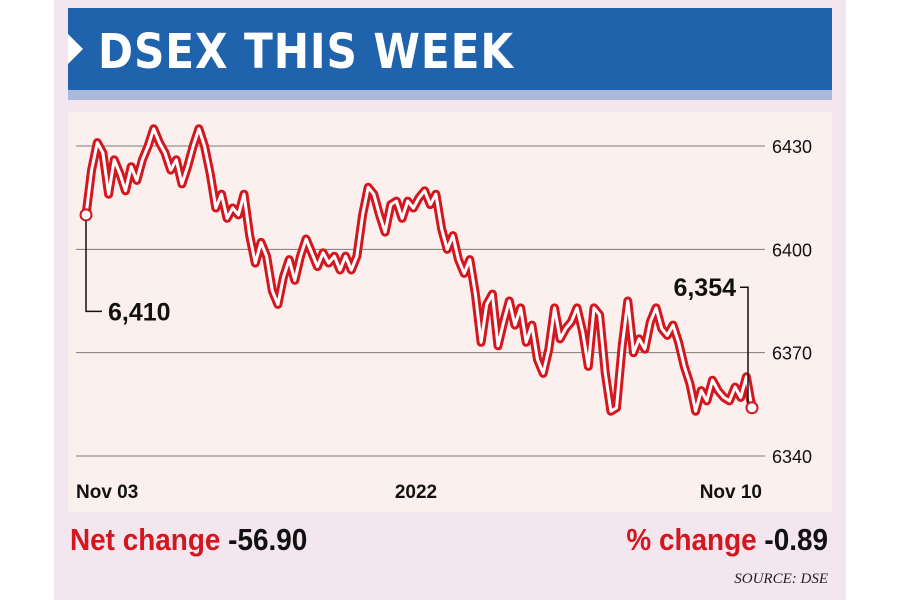 The width and height of the screenshot is (900, 600). I want to click on y-tick-label: 6370, so click(792, 354).